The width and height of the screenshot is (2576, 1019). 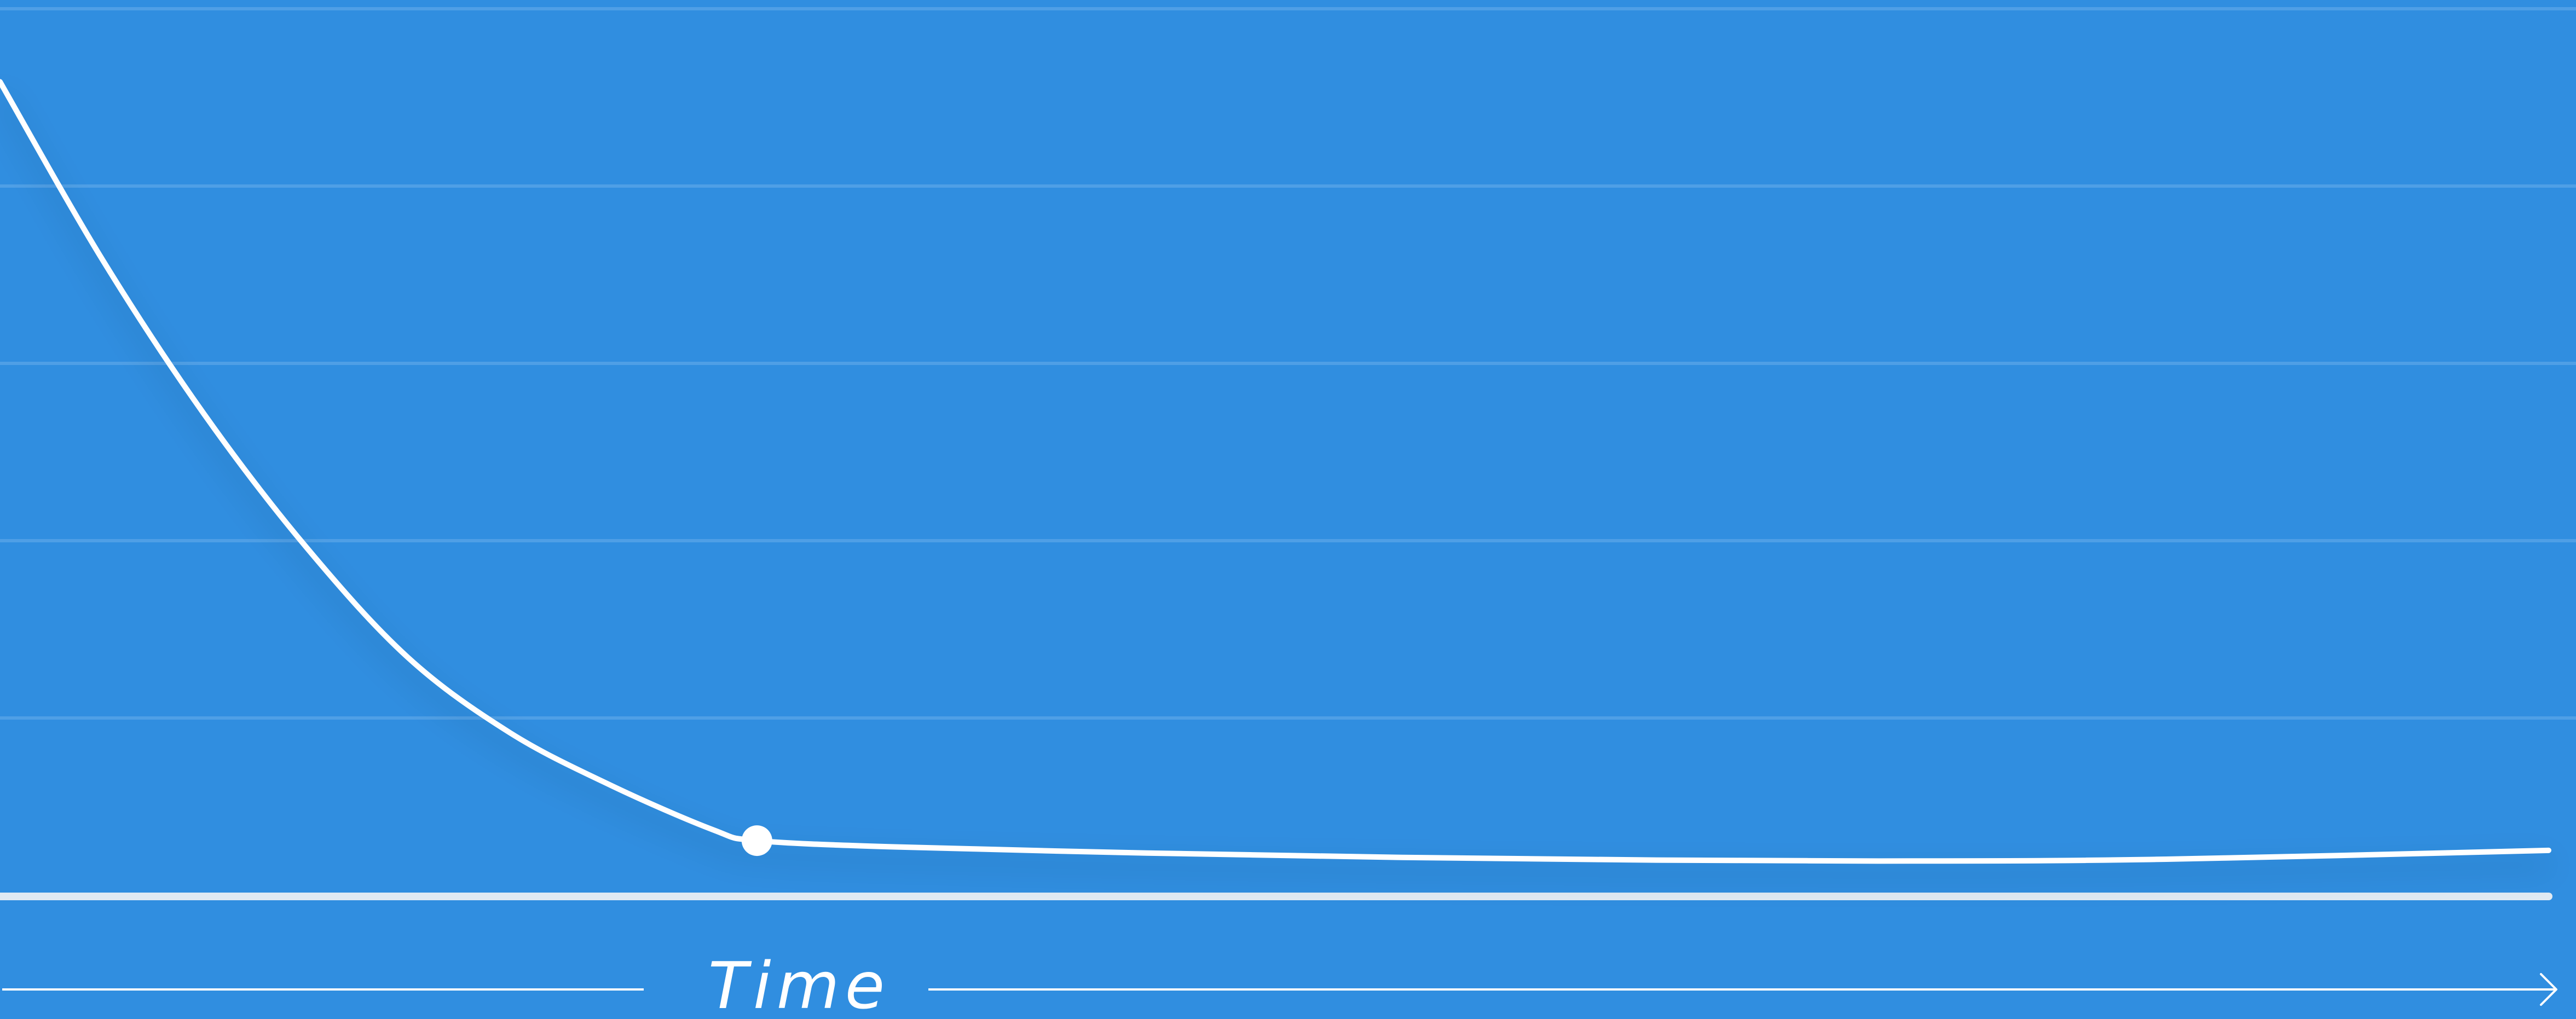 I want to click on x-axis: Time, so click(x=1279, y=984).